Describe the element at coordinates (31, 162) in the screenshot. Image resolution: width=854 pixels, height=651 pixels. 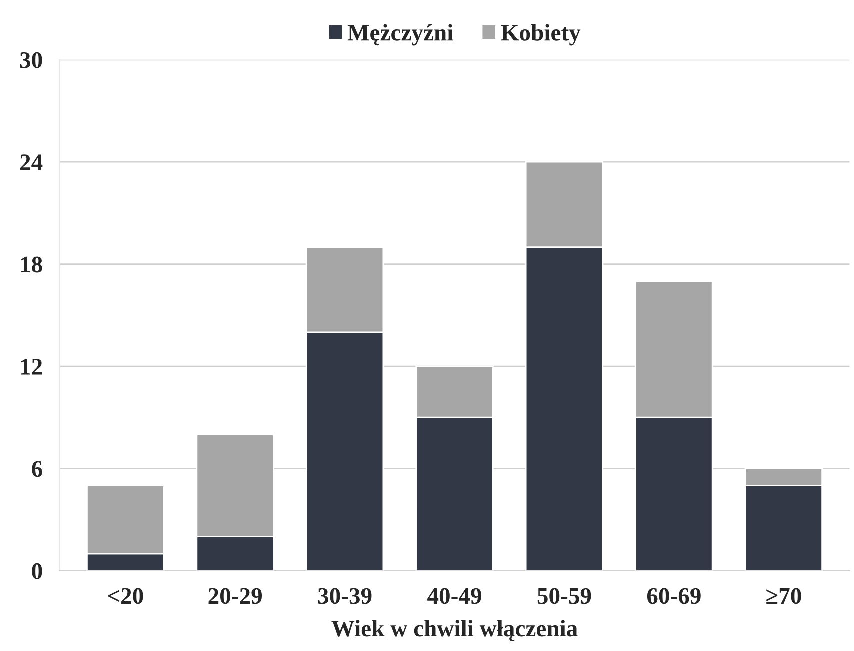
I see `y-tick-label: 24` at that location.